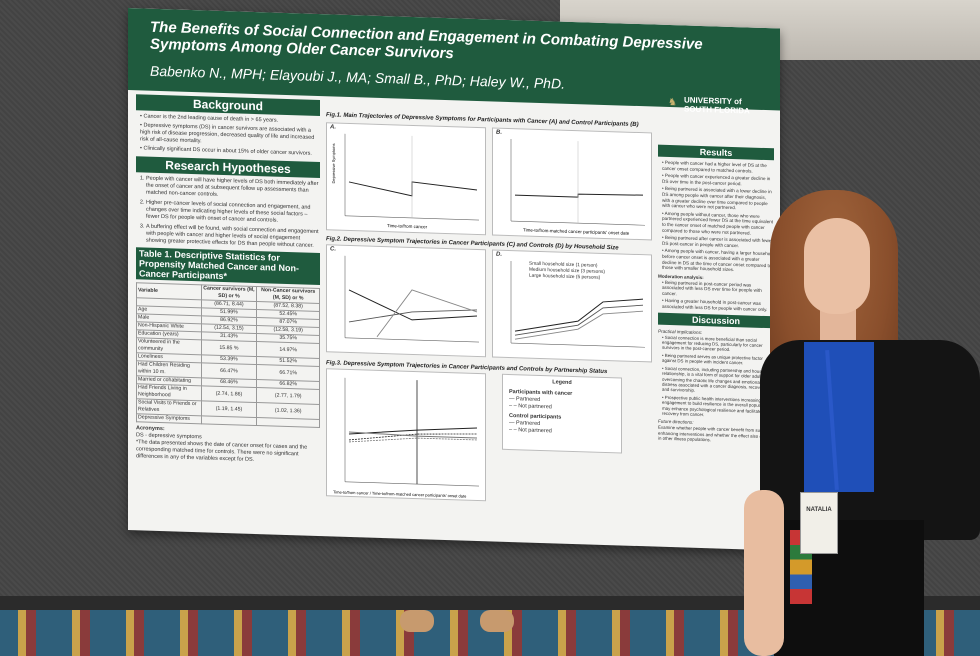 The image size is (980, 656). Describe the element at coordinates (228, 105) in the screenshot. I see `background-heading: Background` at that location.